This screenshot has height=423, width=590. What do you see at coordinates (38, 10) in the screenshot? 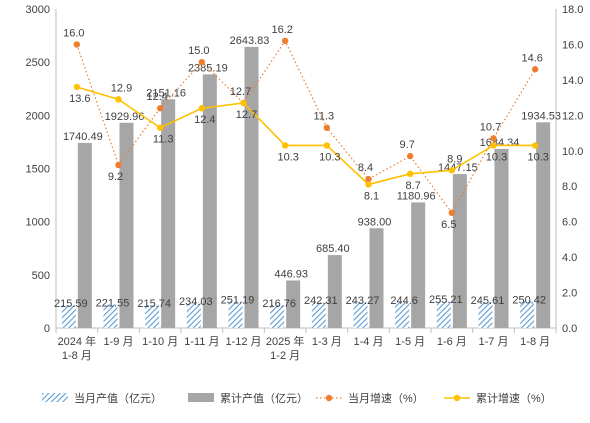
I see `left-axis-tick-label: 3000` at bounding box center [38, 10].